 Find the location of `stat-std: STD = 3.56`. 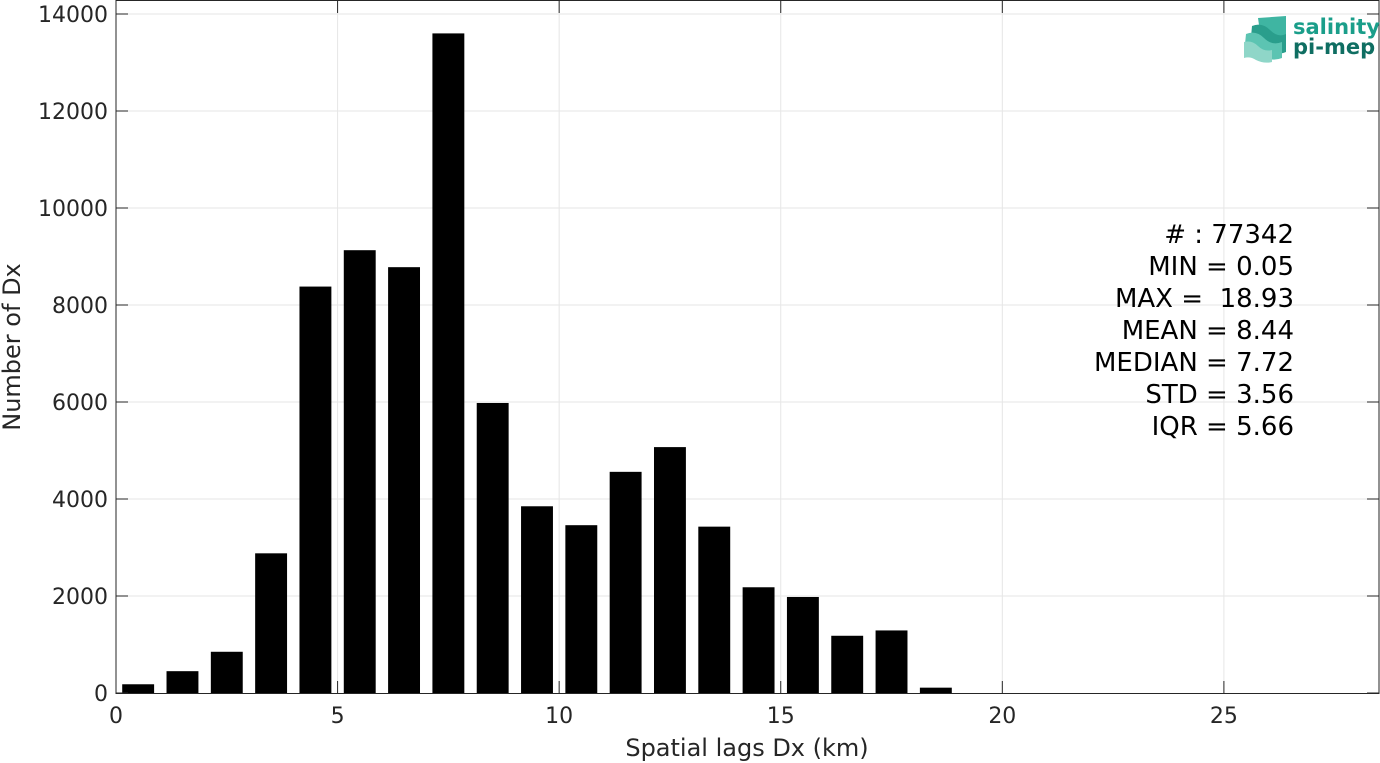

stat-std: STD = 3.56 is located at coordinates (1219, 395).